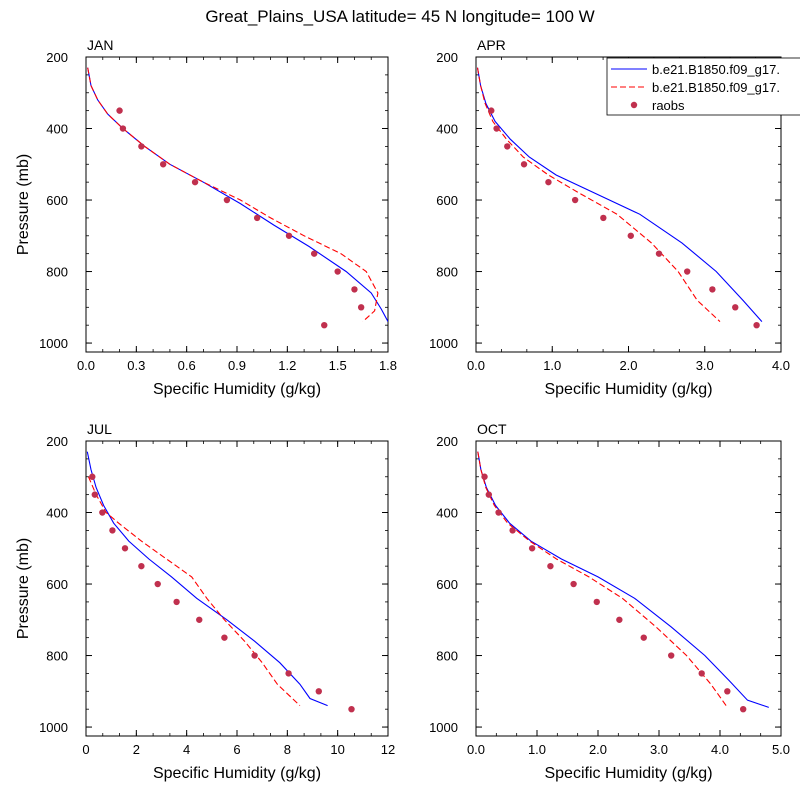  What do you see at coordinates (337, 749) in the screenshot?
I see `x-tick-label: 10` at bounding box center [337, 749].